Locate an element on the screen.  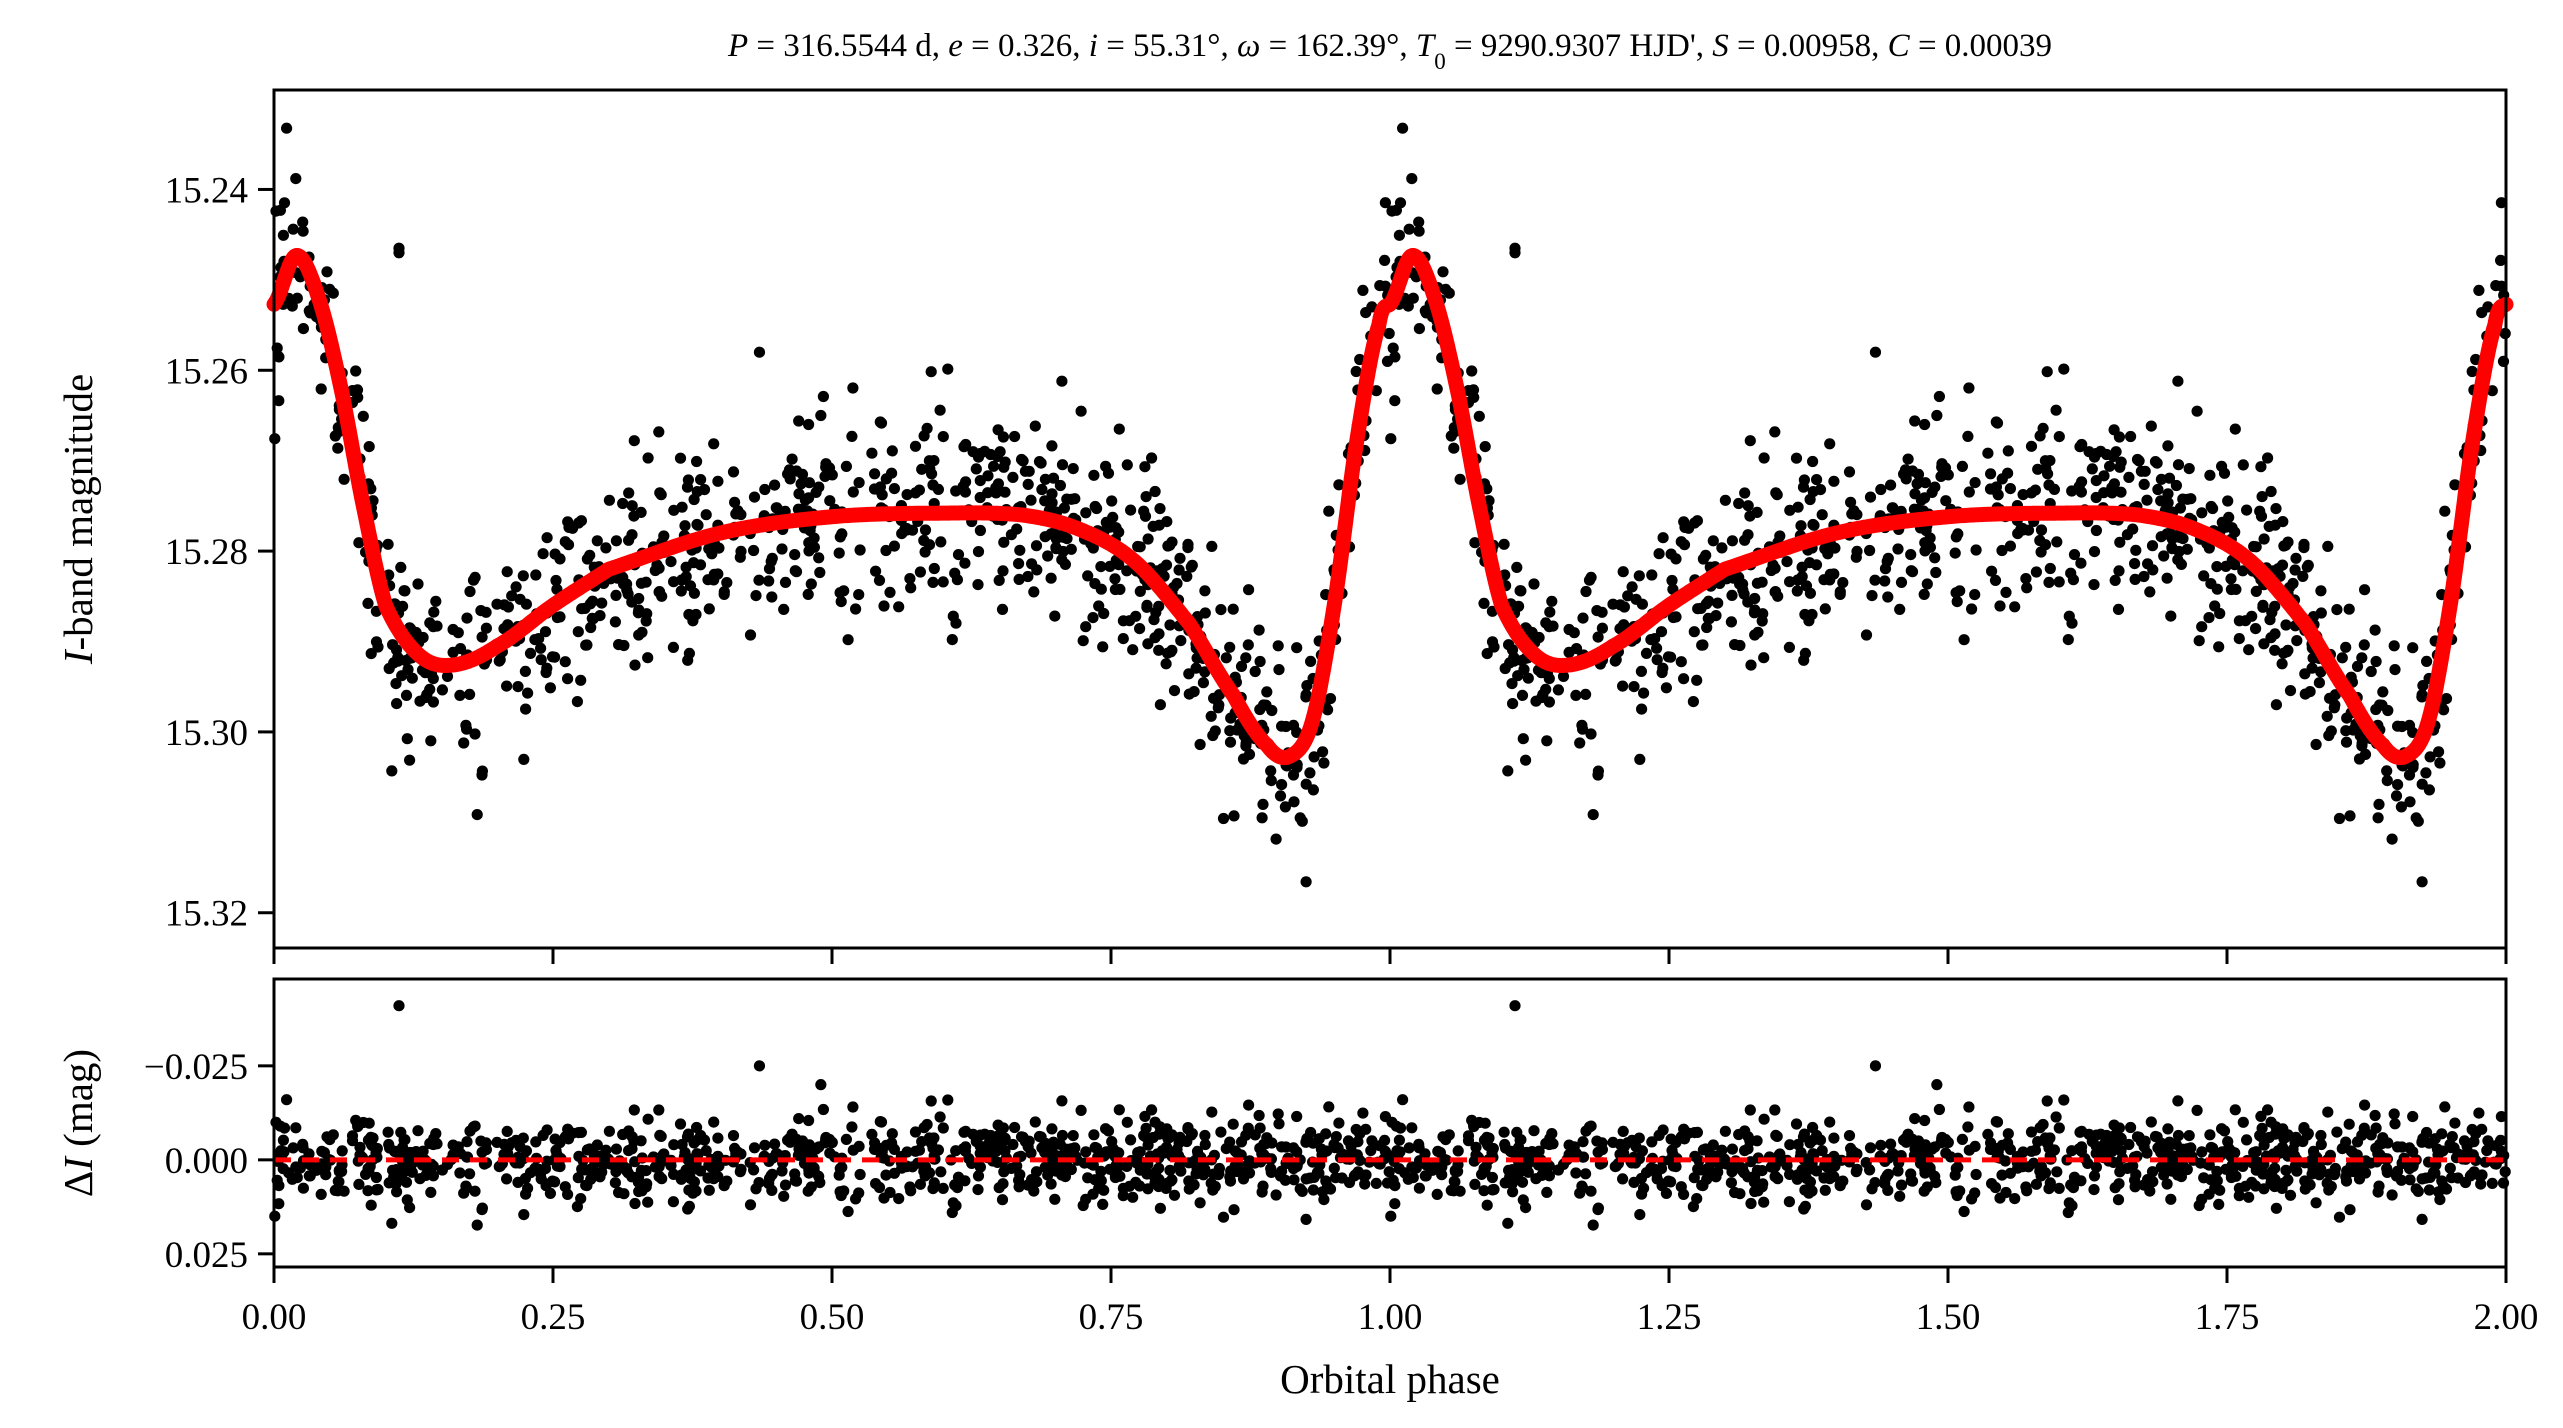
y-tick-label: −0.025 is located at coordinates (196, 1067).